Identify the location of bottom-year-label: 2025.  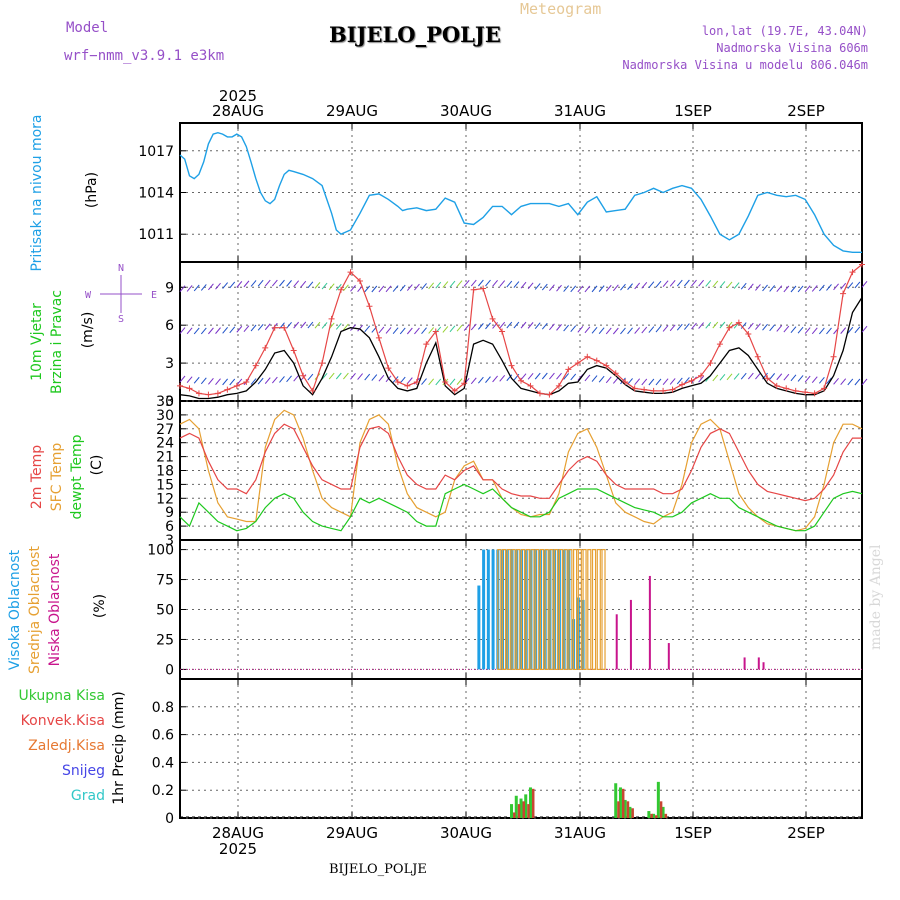
(238, 849).